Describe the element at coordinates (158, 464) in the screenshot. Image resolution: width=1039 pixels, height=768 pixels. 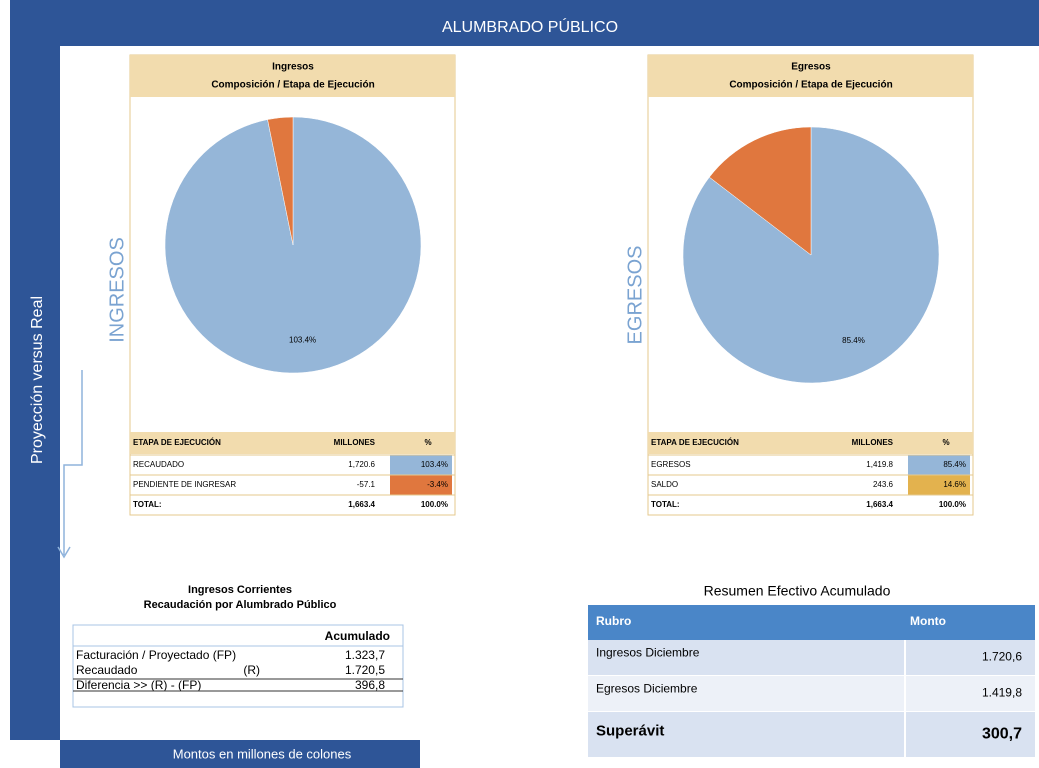
I see `table-cell: RECAUDADO` at that location.